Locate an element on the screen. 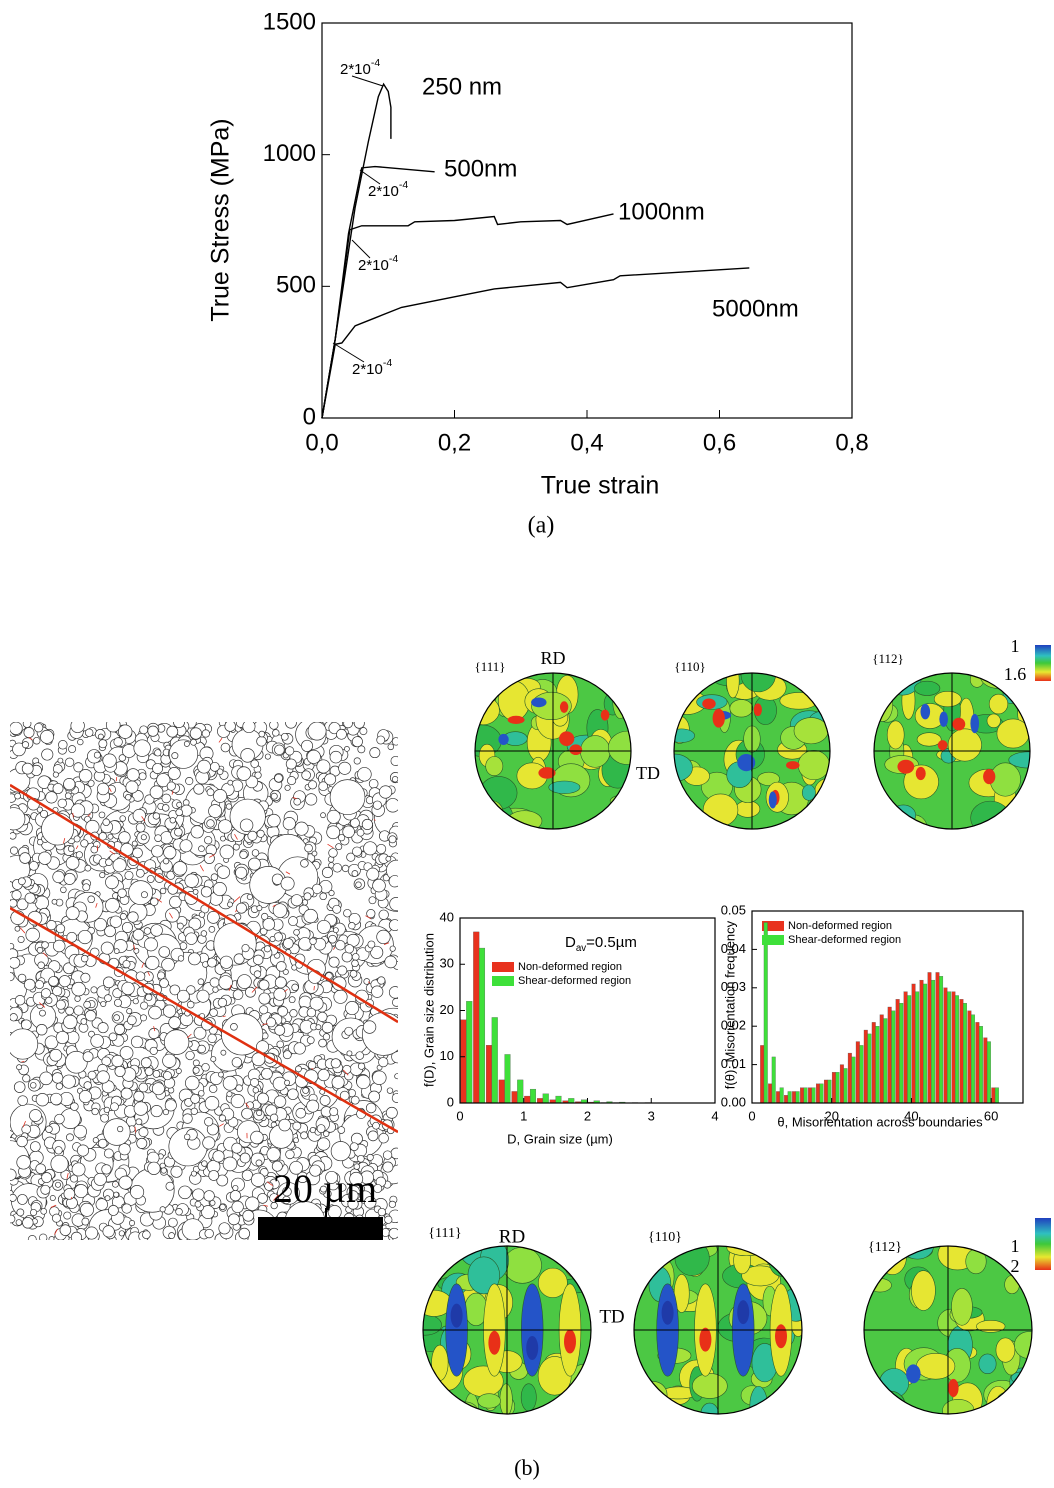 The width and height of the screenshot is (1054, 1488). pole-core is located at coordinates (494, 1343).